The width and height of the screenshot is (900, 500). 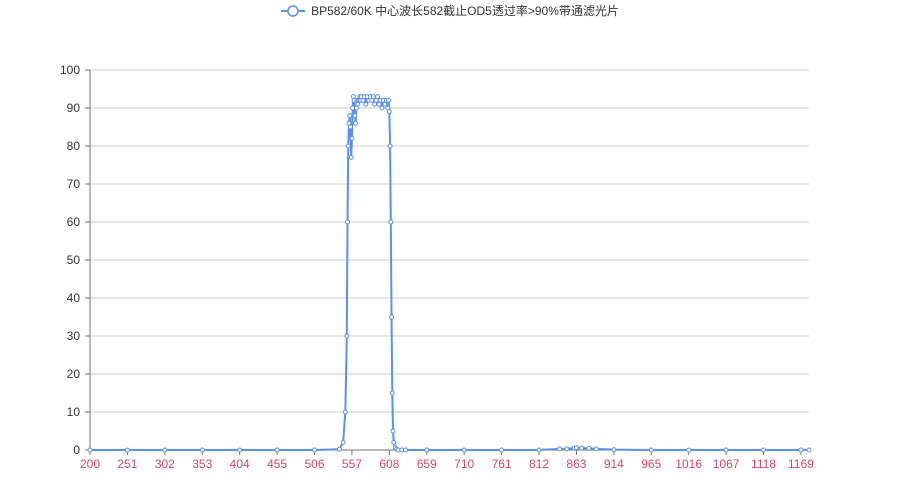 What do you see at coordinates (576, 464) in the screenshot?
I see `x-tick-label: 863` at bounding box center [576, 464].